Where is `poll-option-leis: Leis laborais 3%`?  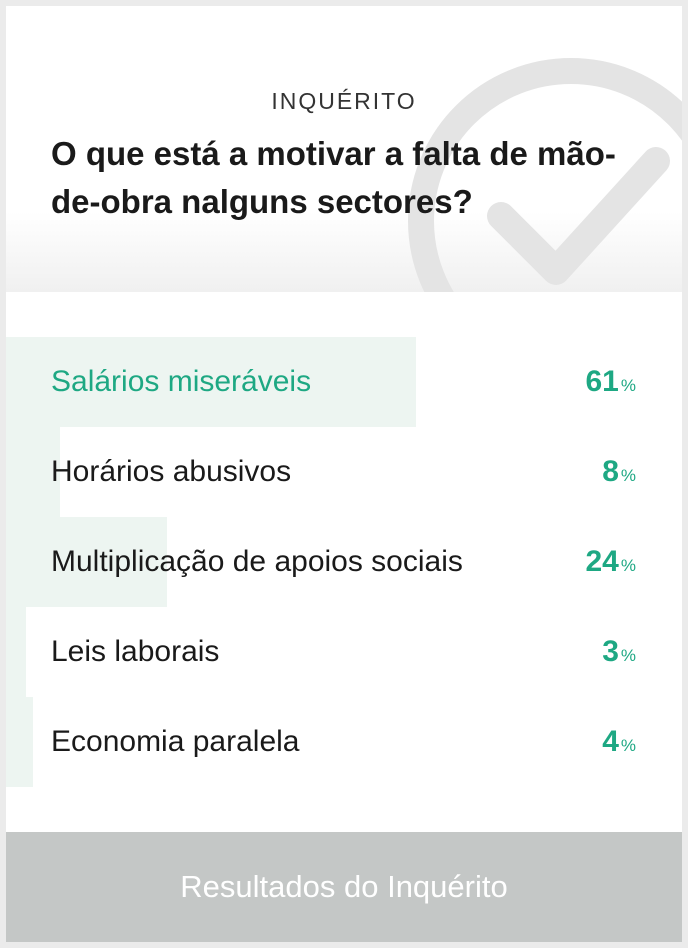
poll-option-leis: Leis laborais 3% is located at coordinates (344, 652).